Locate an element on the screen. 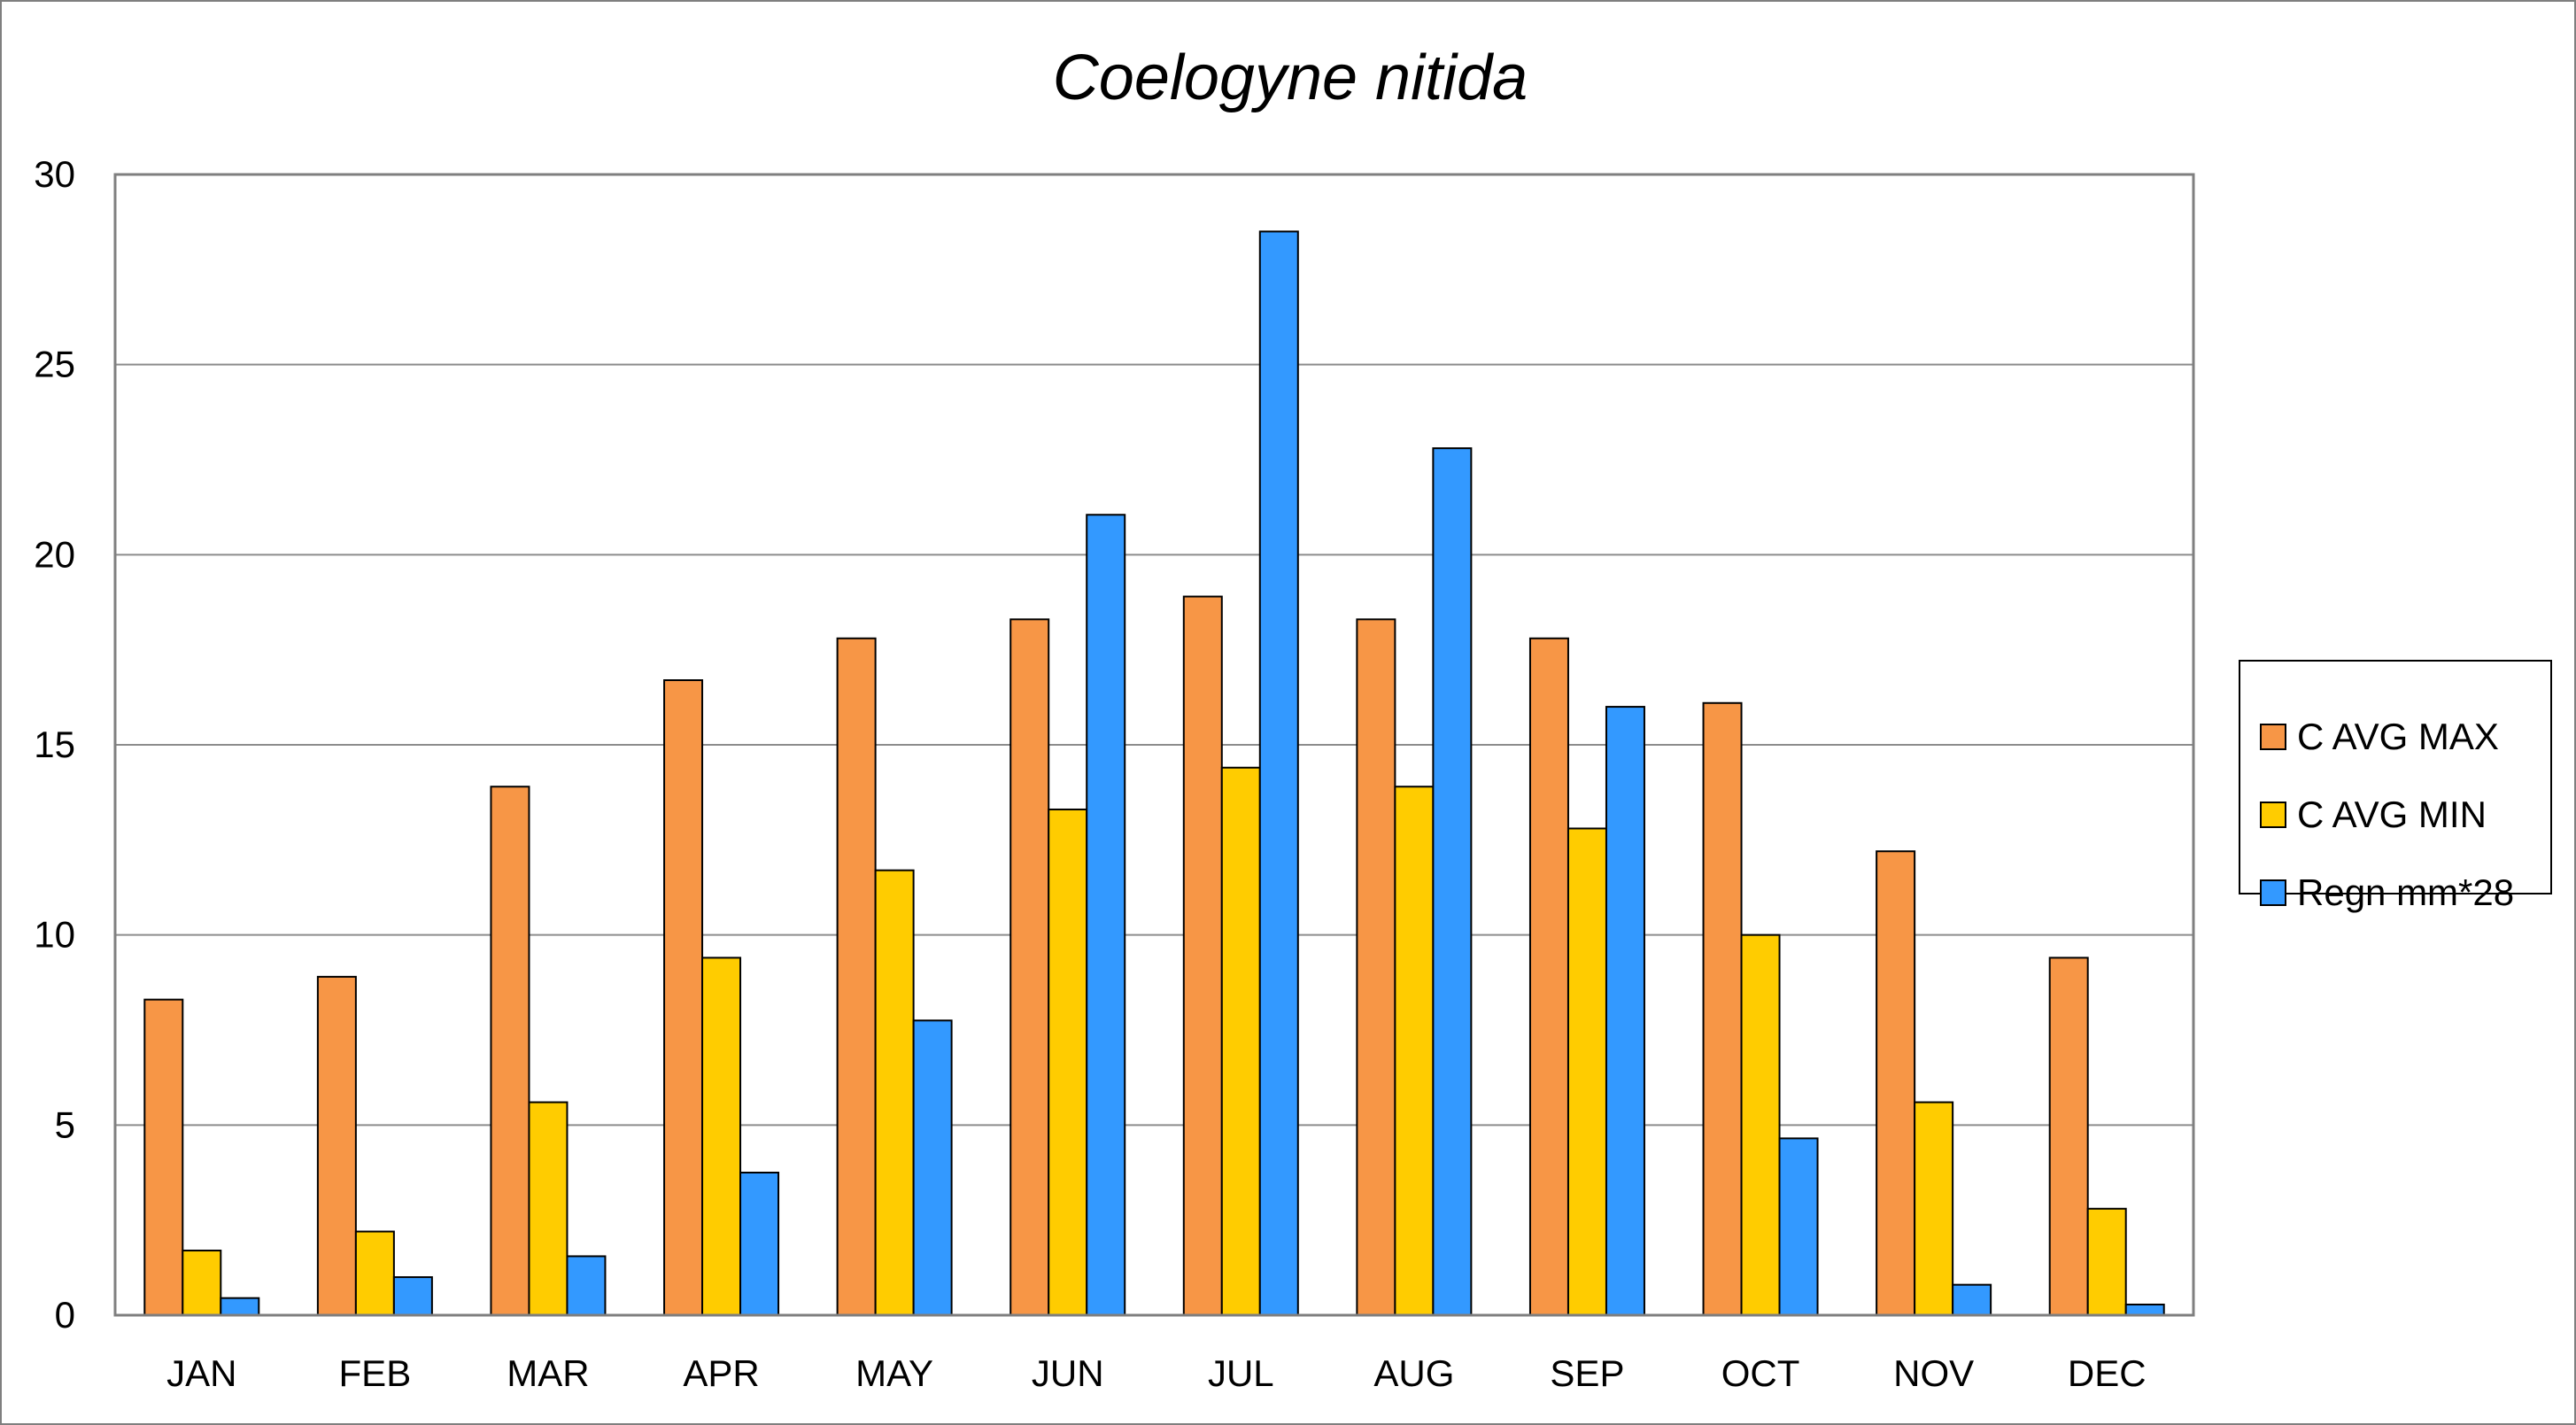 The width and height of the screenshot is (2576, 1425). bar-regn-mm-28-jan is located at coordinates (240, 1307).